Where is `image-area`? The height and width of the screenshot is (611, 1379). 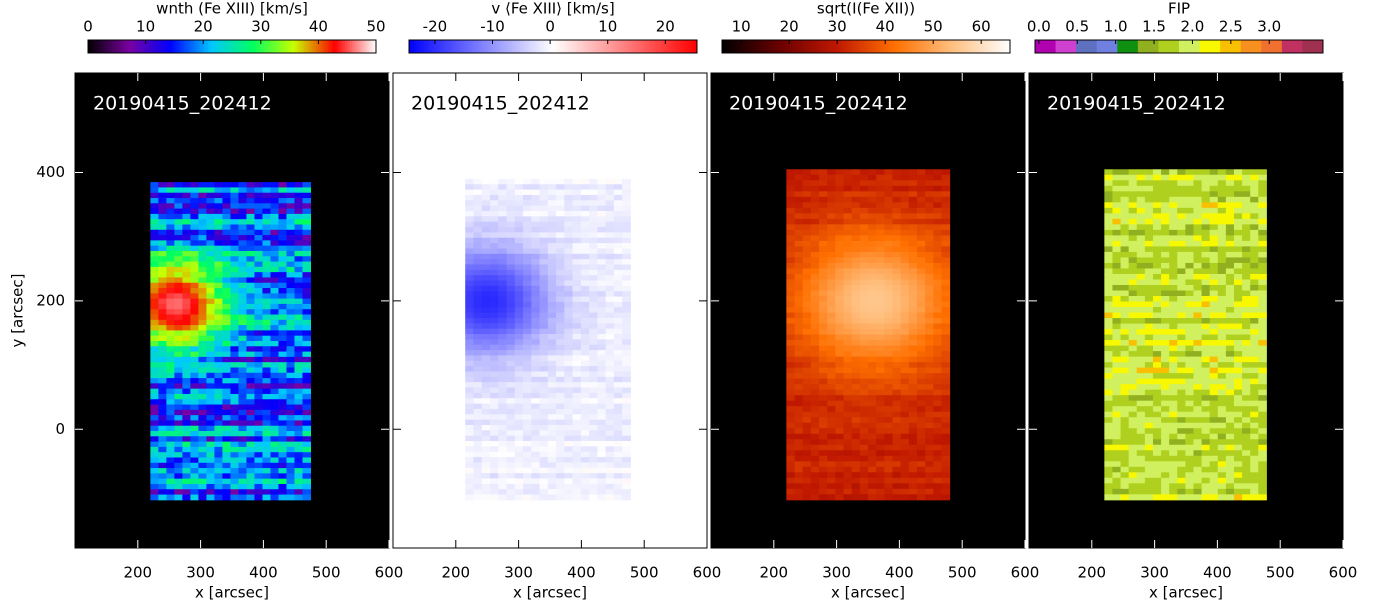
image-area is located at coordinates (868, 334).